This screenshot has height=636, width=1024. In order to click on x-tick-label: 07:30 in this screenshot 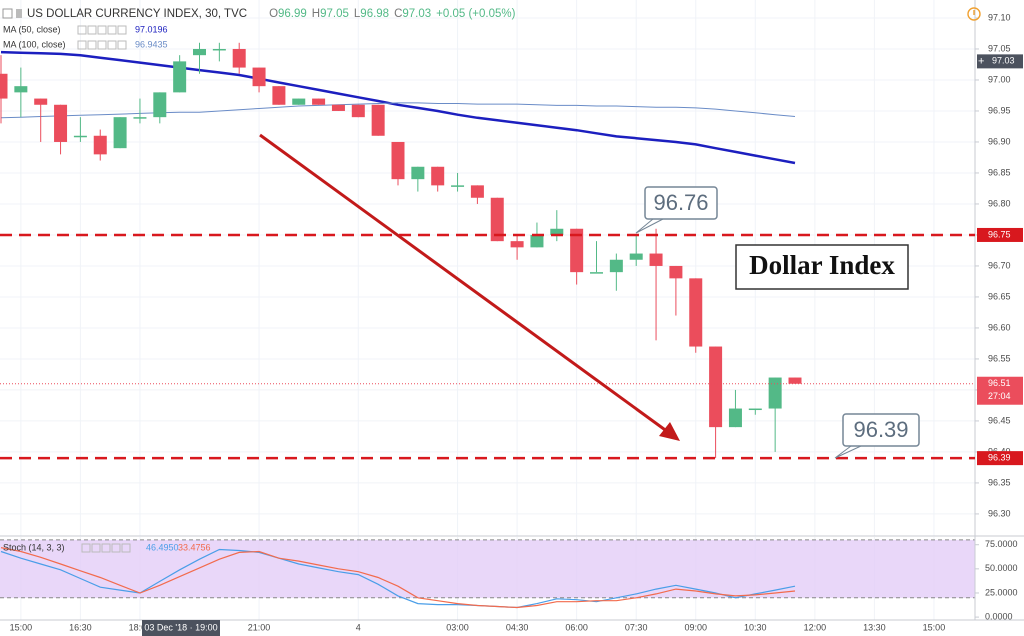, I will do `click(636, 627)`.